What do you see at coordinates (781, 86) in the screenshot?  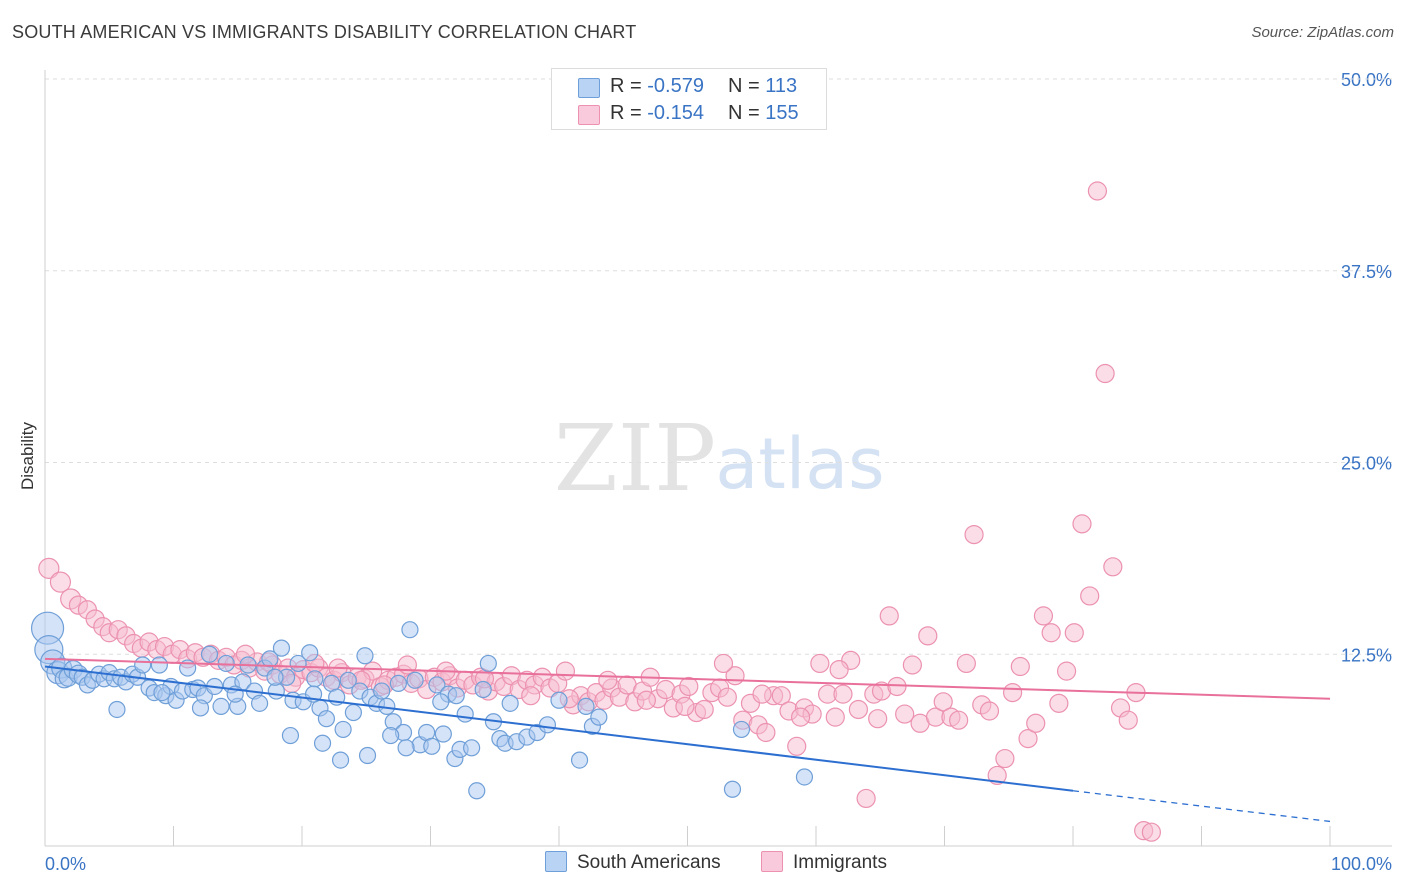 I see `n-value: 113` at bounding box center [781, 86].